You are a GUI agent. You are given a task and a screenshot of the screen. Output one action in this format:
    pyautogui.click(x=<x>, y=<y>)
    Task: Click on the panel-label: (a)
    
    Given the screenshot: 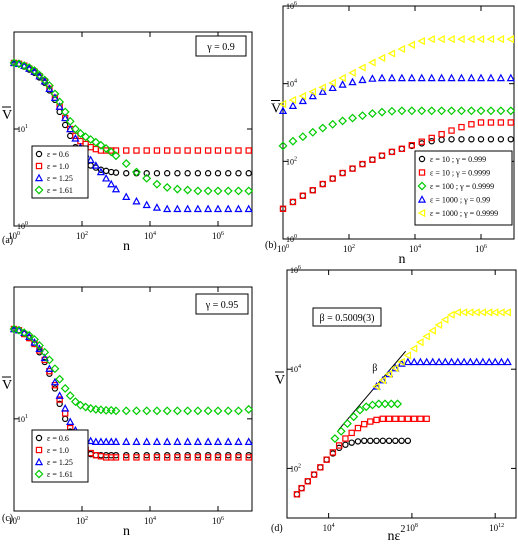 What is the action you would take?
    pyautogui.click(x=7, y=240)
    